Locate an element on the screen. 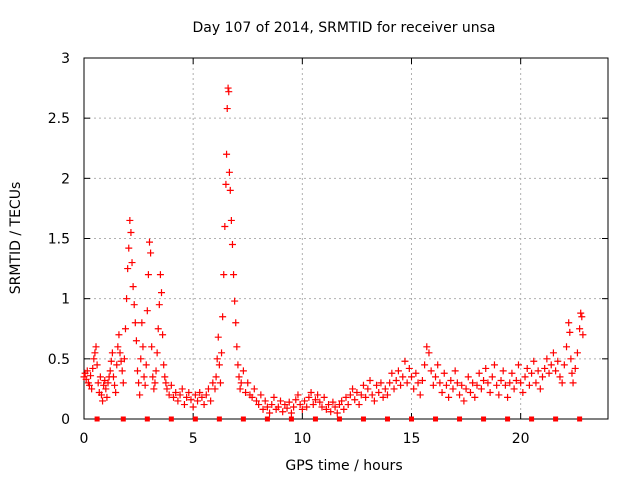 The width and height of the screenshot is (640, 480). axis-markers is located at coordinates (338, 419).